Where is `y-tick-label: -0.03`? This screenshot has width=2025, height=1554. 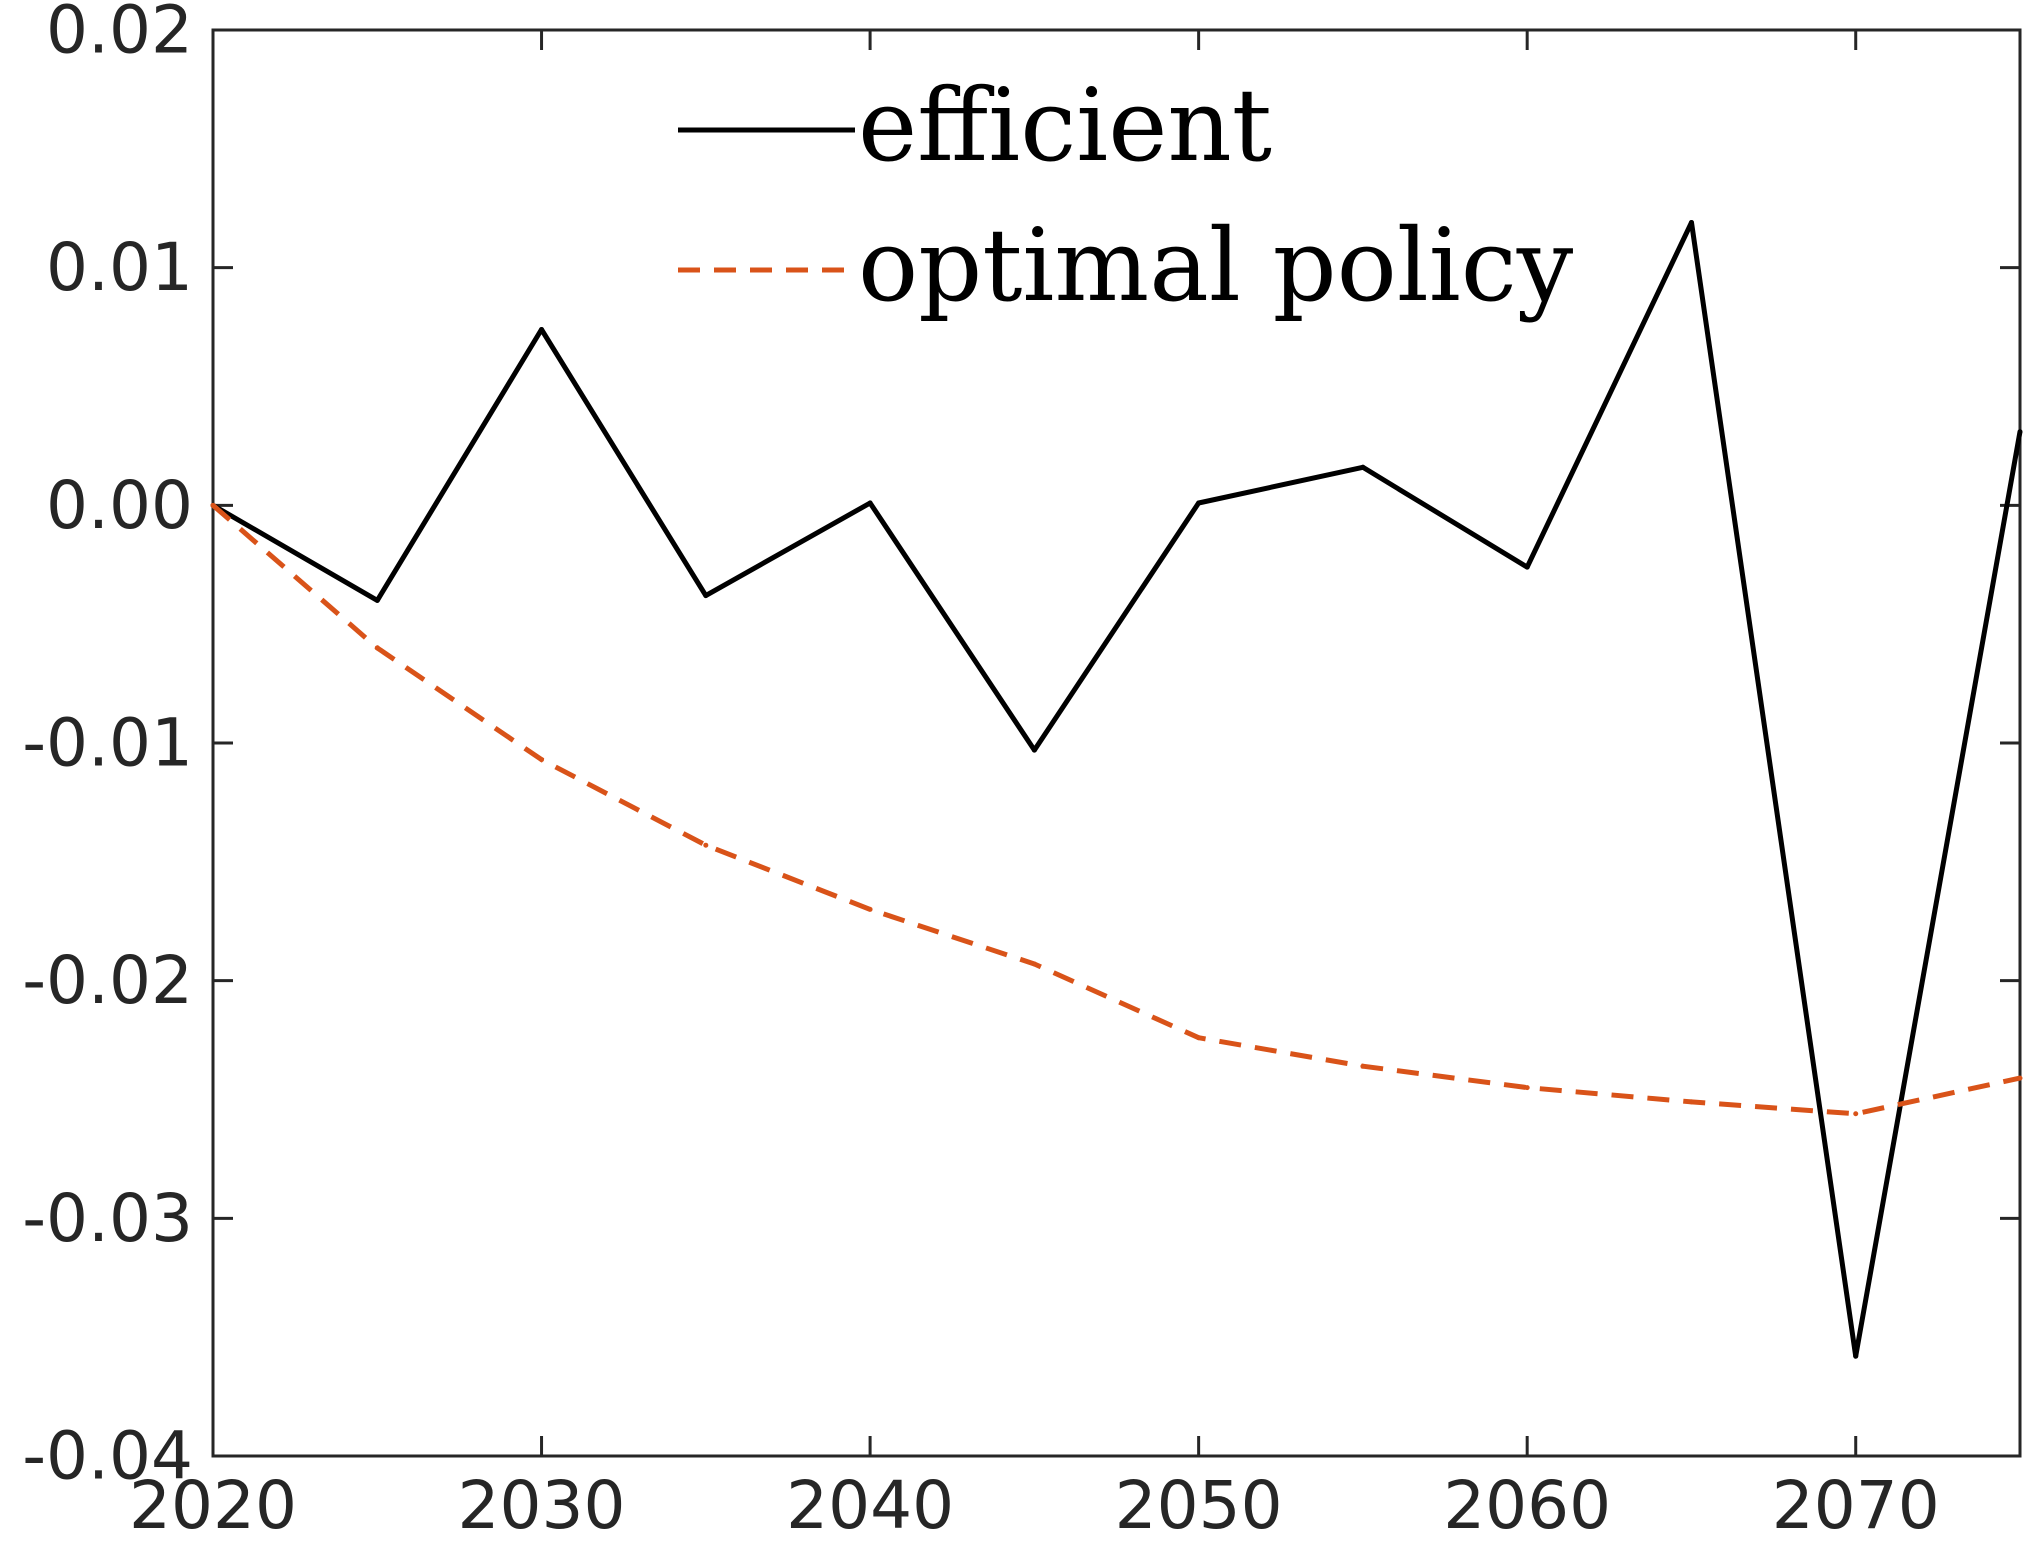
y-tick-label: -0.03 is located at coordinates (107, 1218).